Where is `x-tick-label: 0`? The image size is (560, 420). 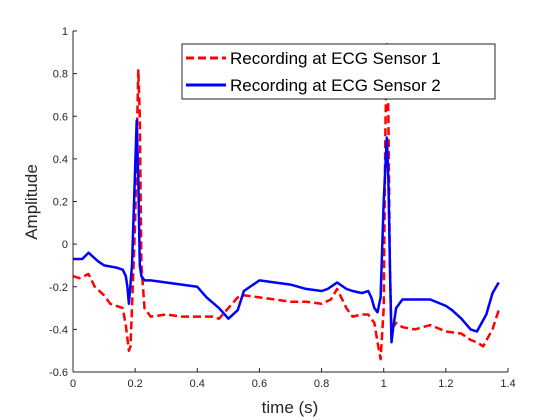
x-tick-label: 0 is located at coordinates (73, 384).